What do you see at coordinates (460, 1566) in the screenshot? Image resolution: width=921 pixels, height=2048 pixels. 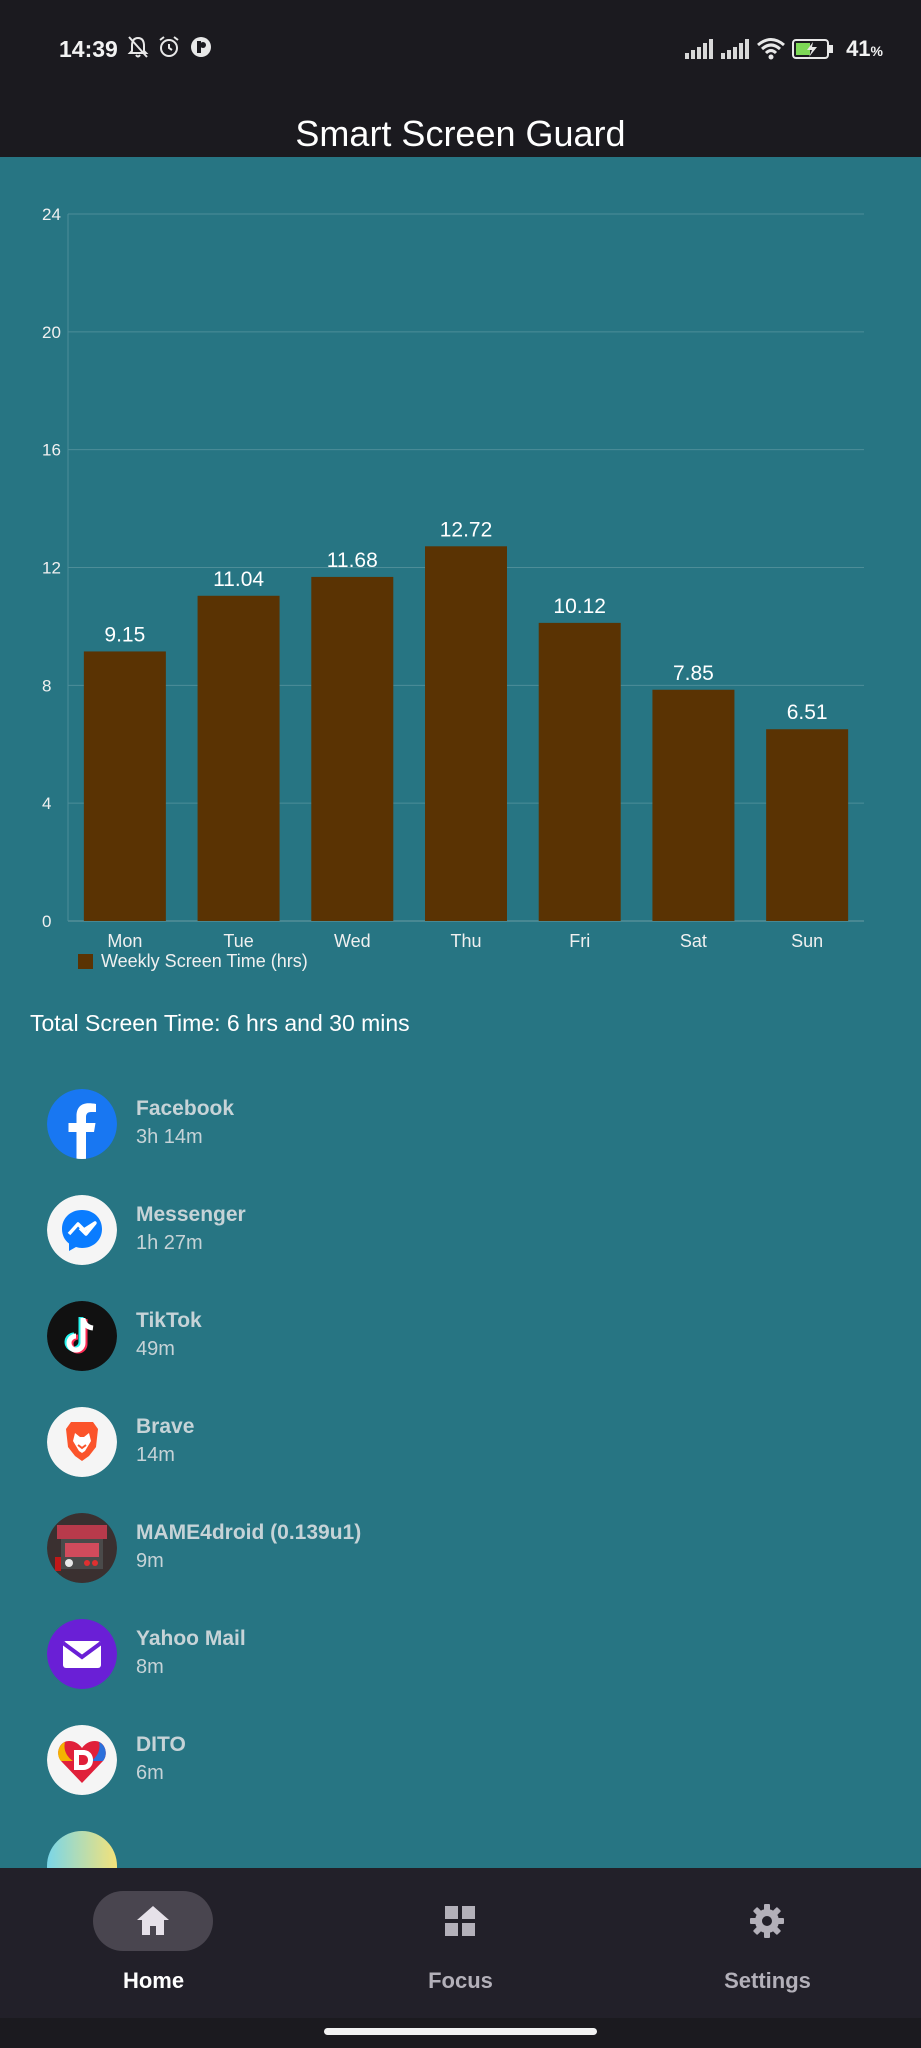 I see `list-item-mame4droid: MAME4droid (0.139u1) 9m` at bounding box center [460, 1566].